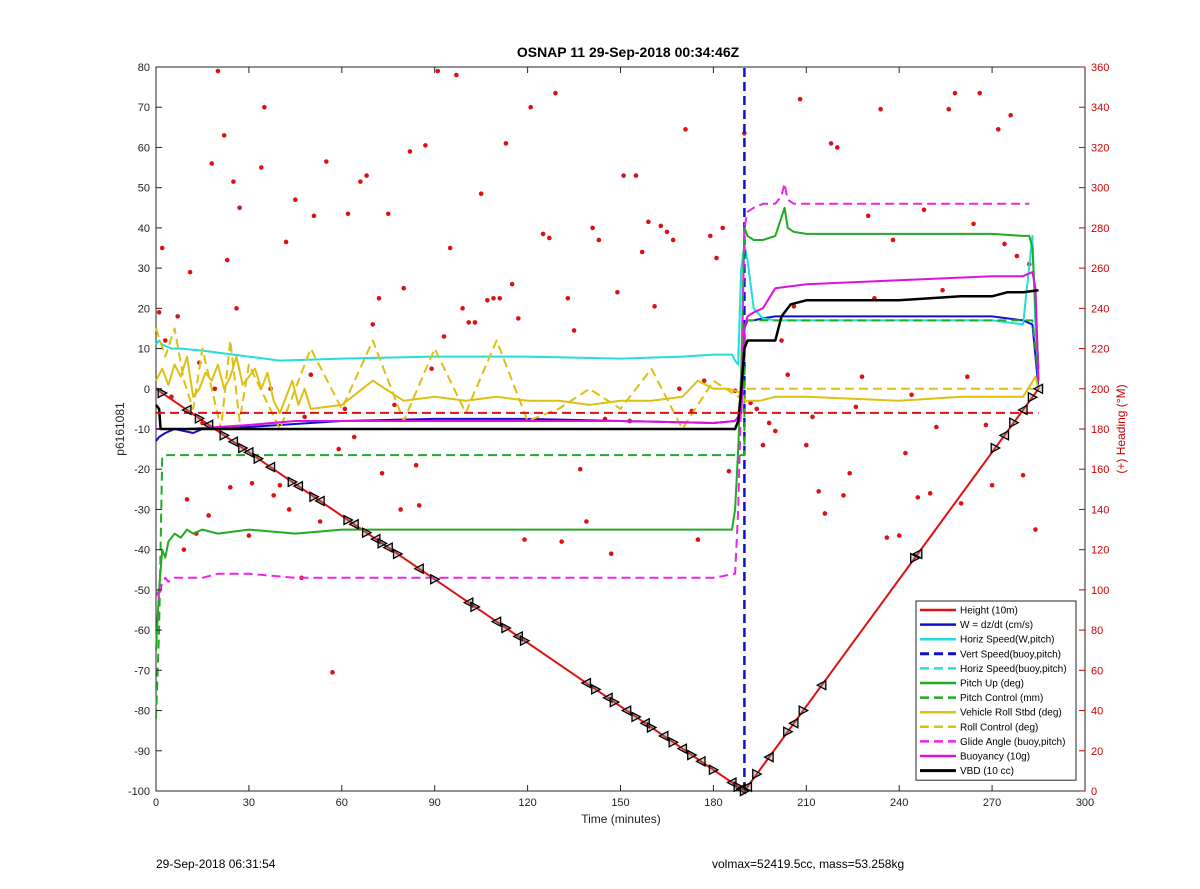 The image size is (1200, 889). Describe the element at coordinates (139, 792) in the screenshot. I see `y-tick-label: -100` at that location.